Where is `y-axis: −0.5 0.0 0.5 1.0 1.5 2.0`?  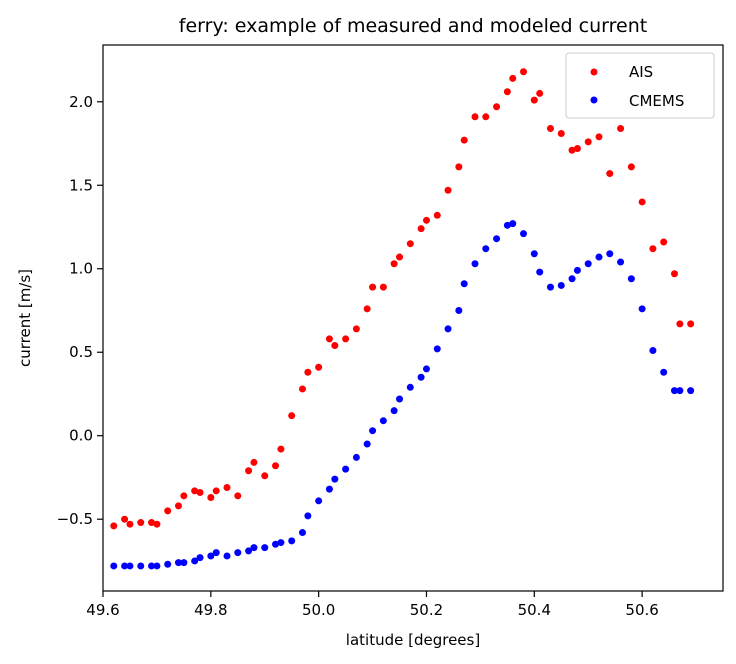 y-axis: −0.5 0.0 0.5 1.0 1.5 2.0 is located at coordinates (80, 310).